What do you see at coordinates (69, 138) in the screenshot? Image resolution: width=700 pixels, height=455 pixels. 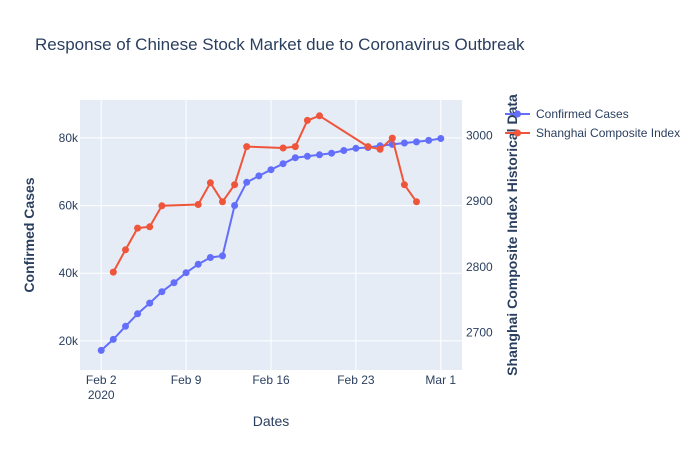 I see `left-y-tick-label: 80k` at bounding box center [69, 138].